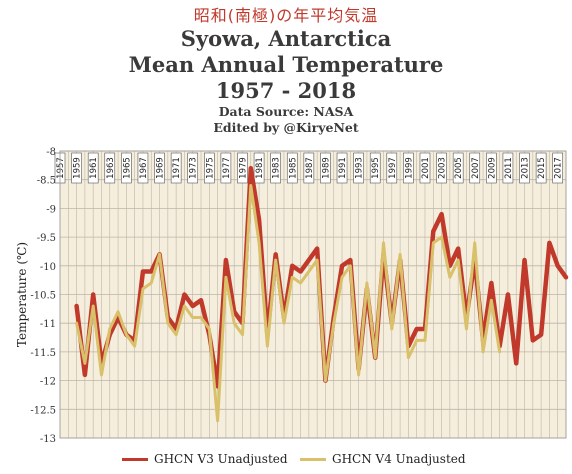  Describe the element at coordinates (48, 324) in the screenshot. I see `y-tick-label: -11` at that location.